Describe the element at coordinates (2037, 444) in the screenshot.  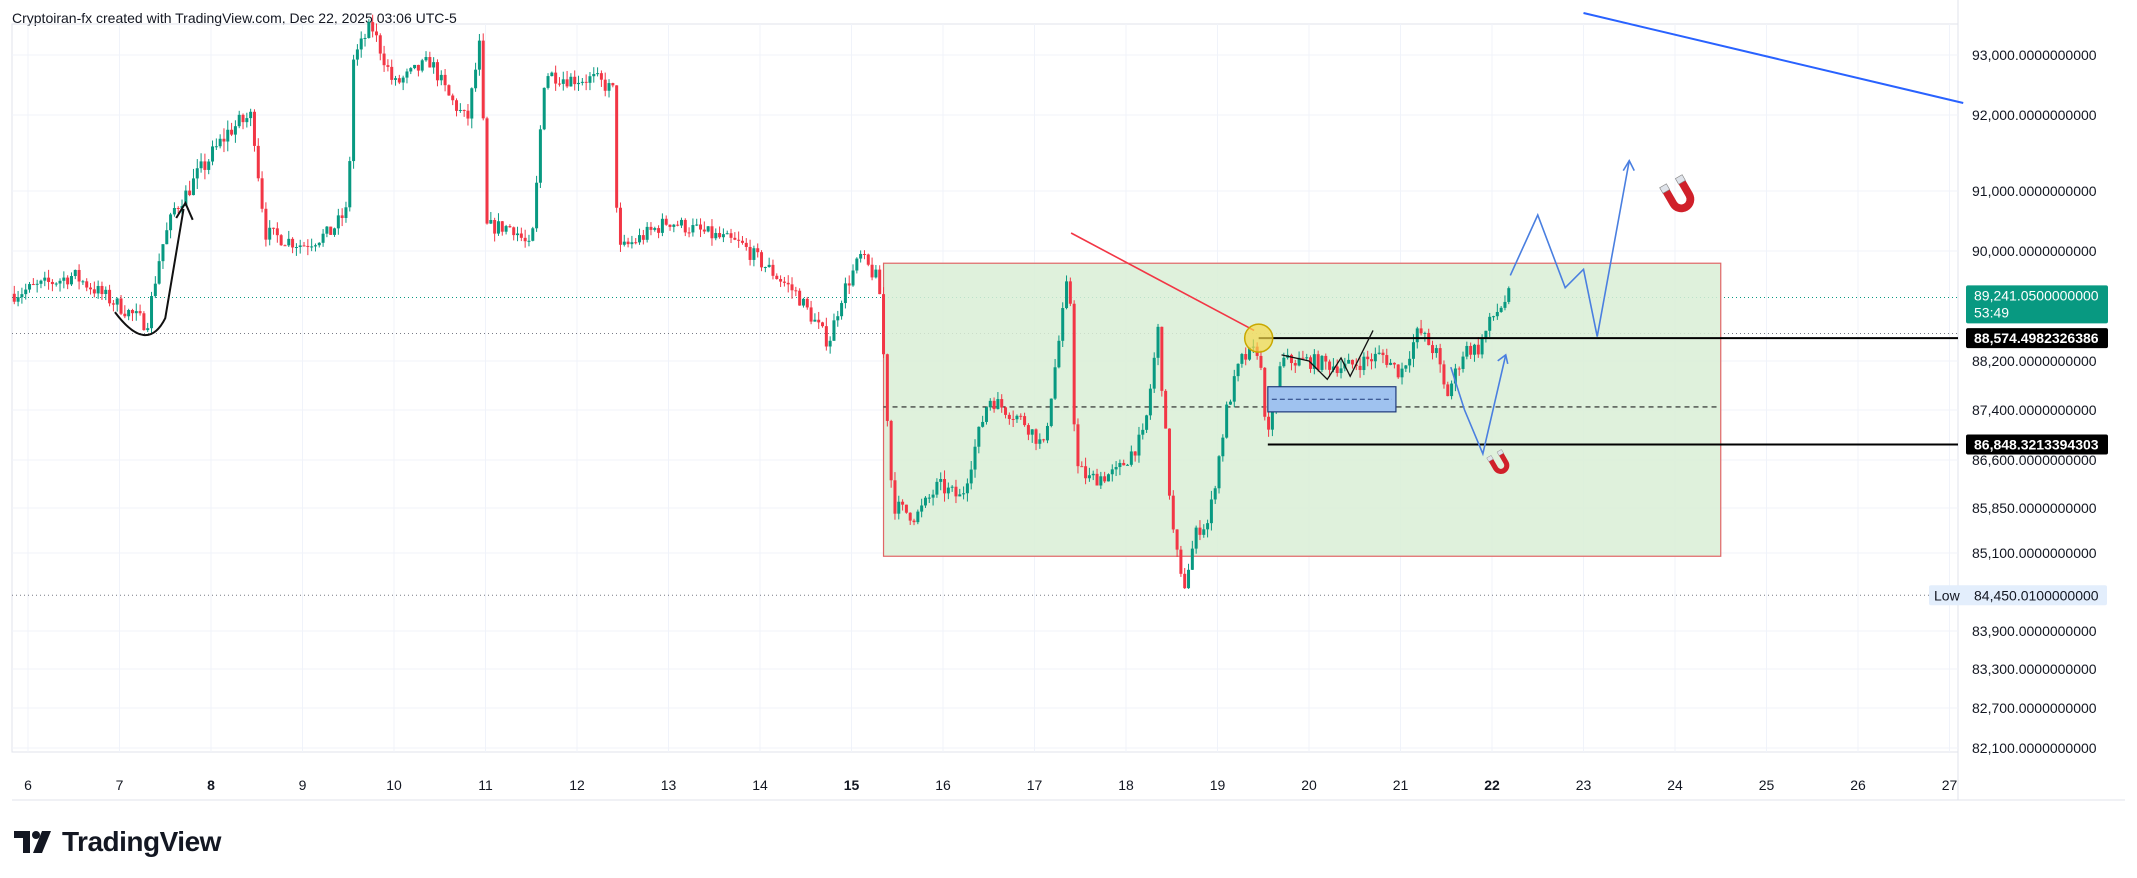
I see `level-tag-bg` at that location.